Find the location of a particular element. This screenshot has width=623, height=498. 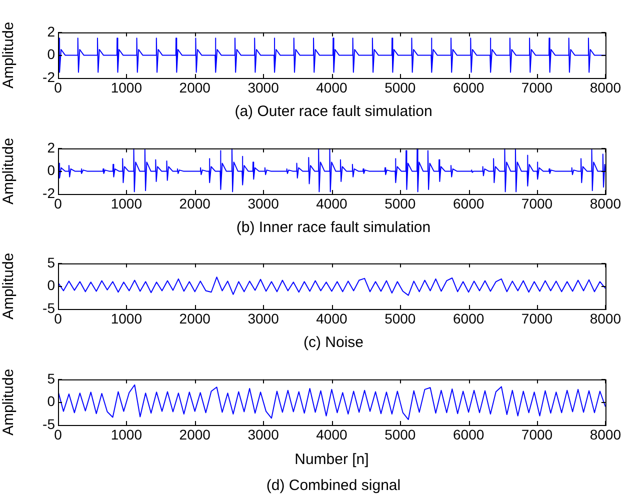

text: (b) Inner race fault simulation is located at coordinates (333, 227).